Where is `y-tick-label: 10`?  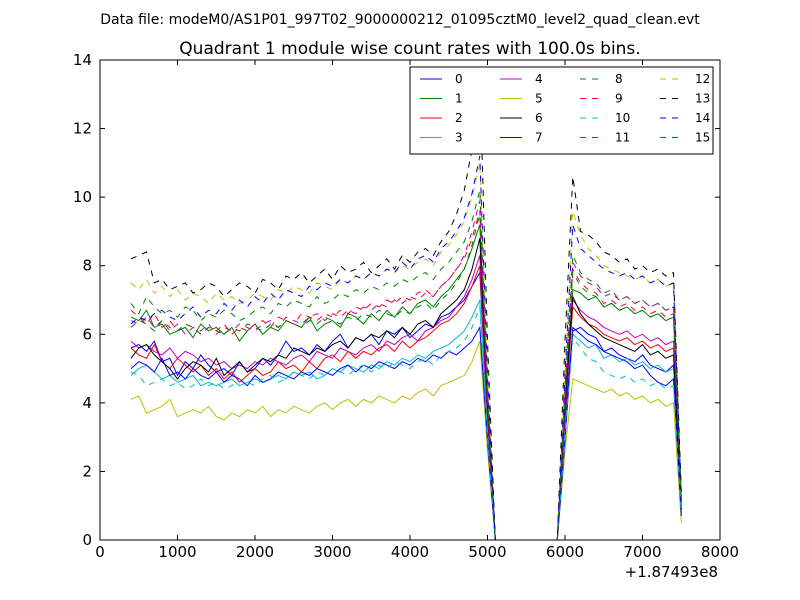
y-tick-label: 10 is located at coordinates (82, 197).